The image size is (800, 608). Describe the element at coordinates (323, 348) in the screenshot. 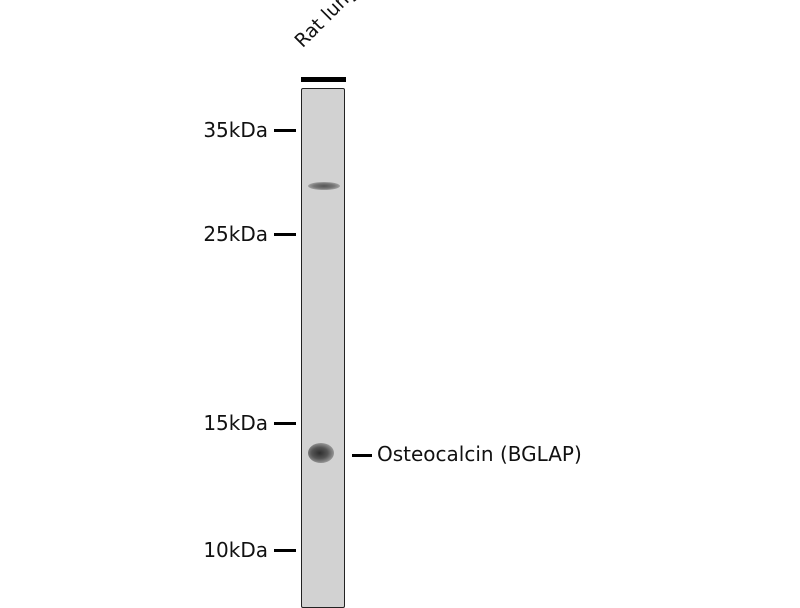

I see `blot-lane` at that location.